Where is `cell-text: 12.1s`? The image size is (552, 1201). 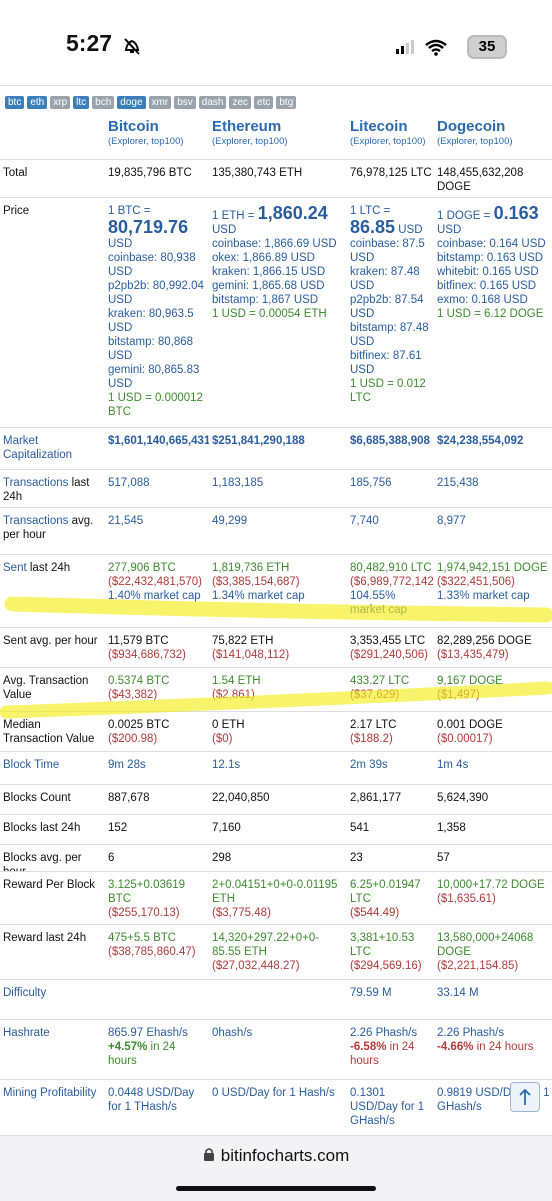 cell-text: 12.1s is located at coordinates (226, 765).